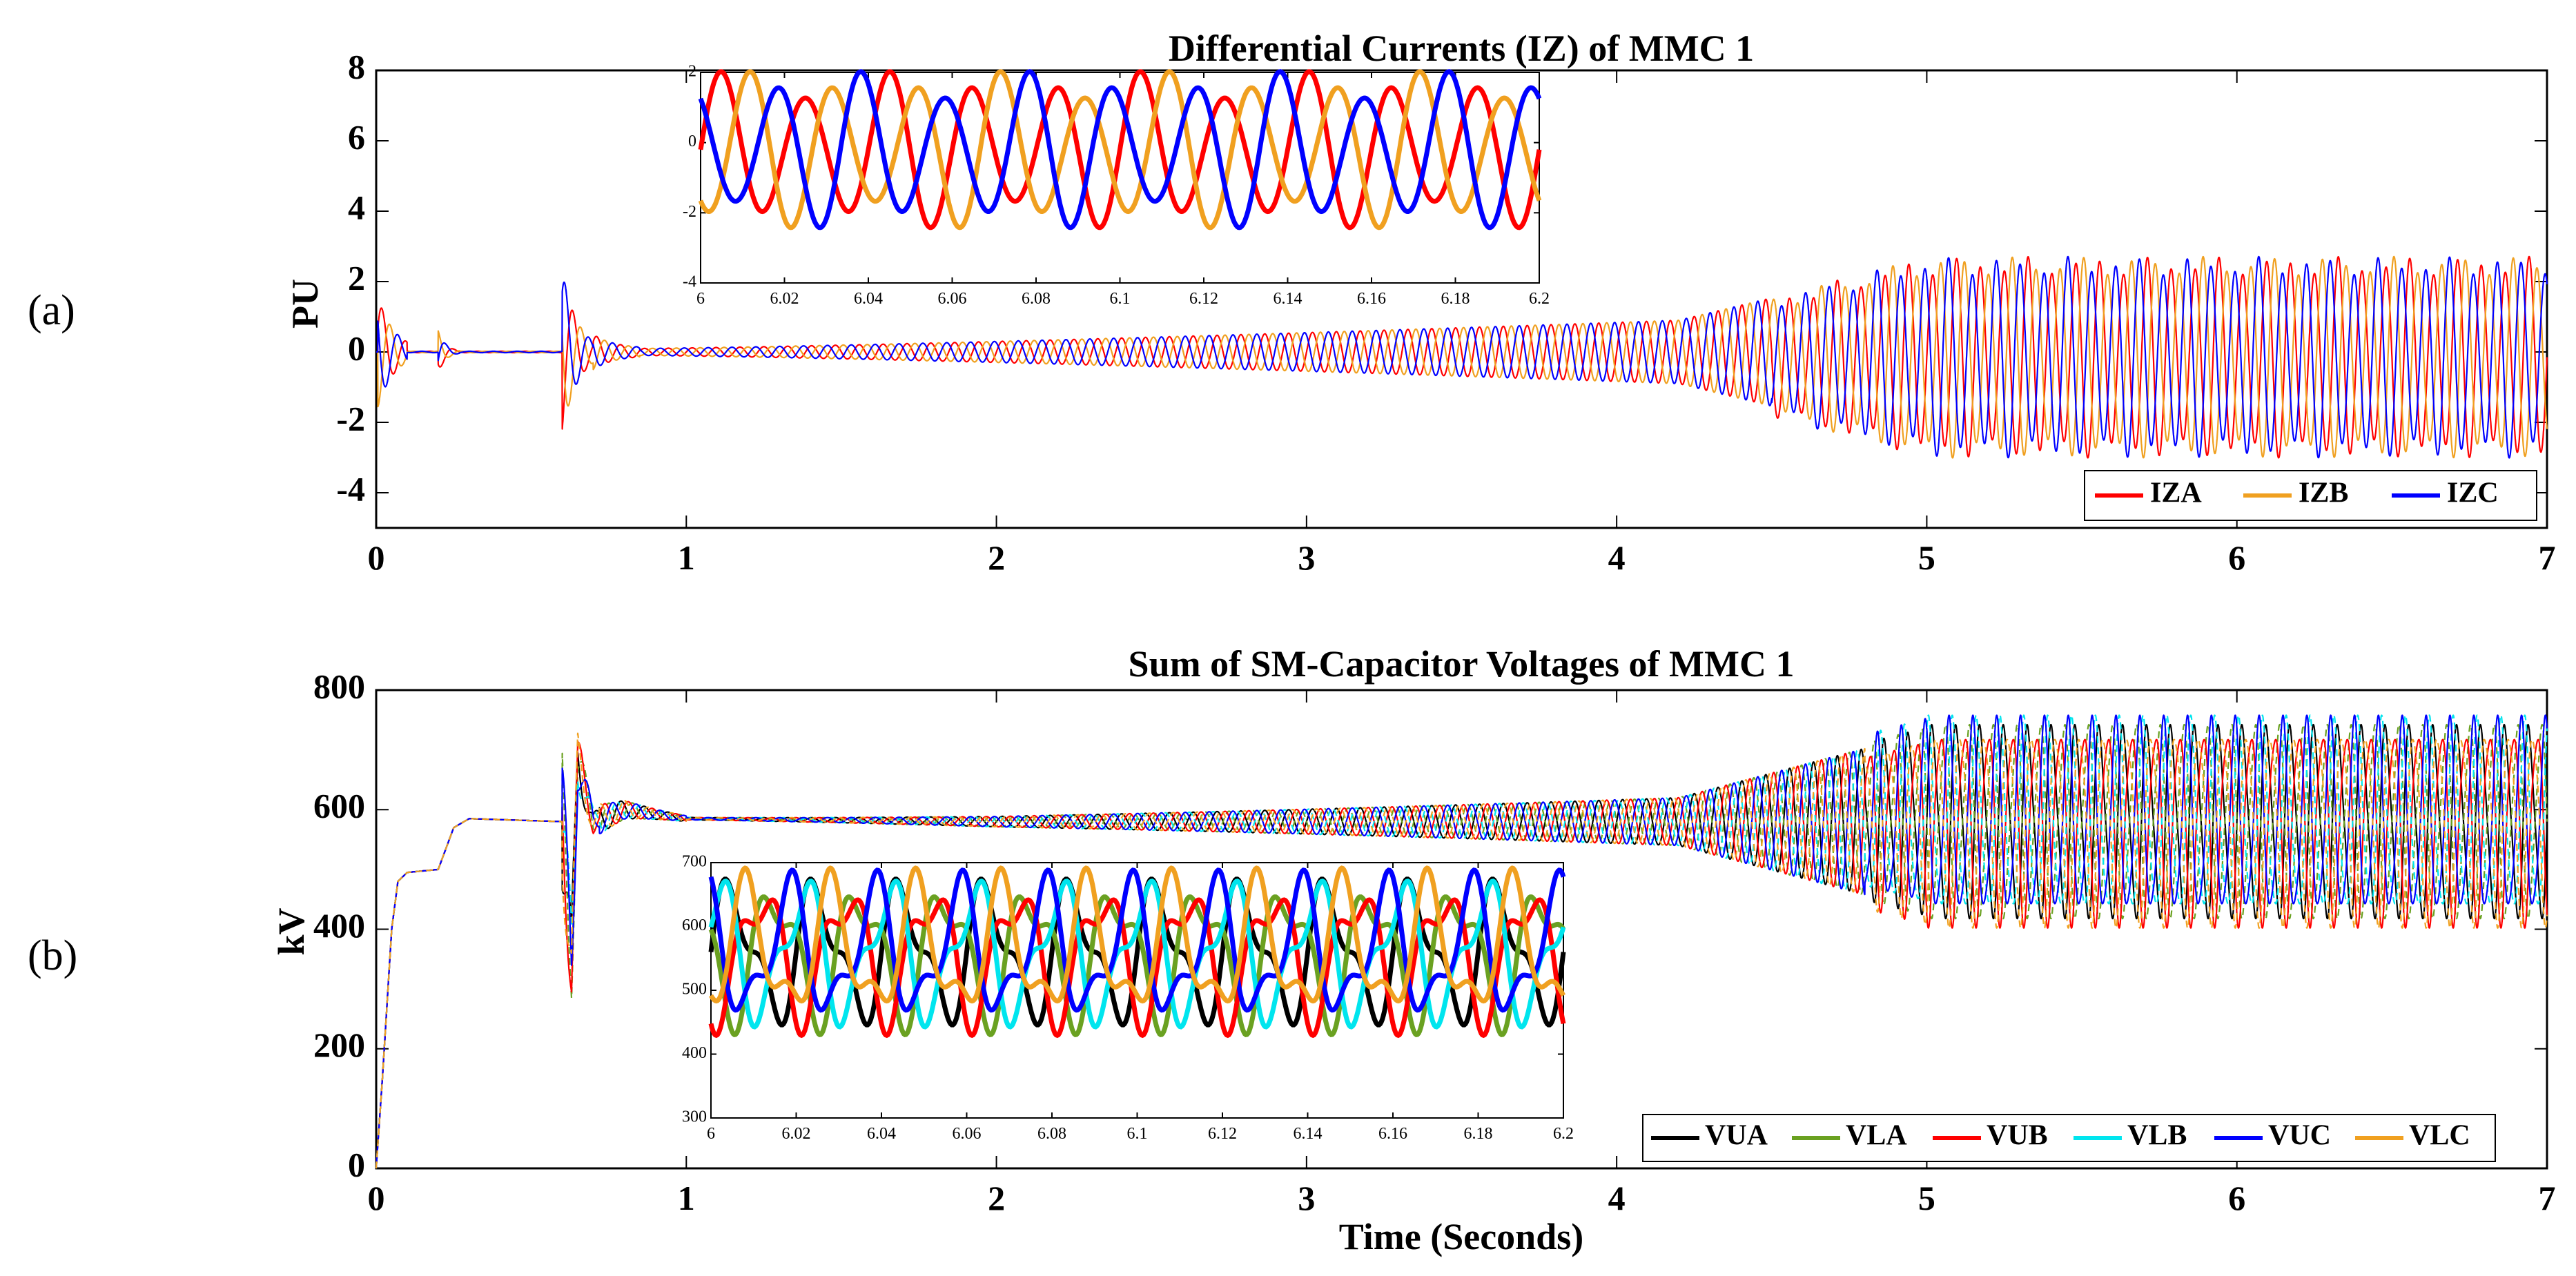 This screenshot has width=2576, height=1276. What do you see at coordinates (305, 303) in the screenshot?
I see `chart-a-ylabel: PU` at bounding box center [305, 303].